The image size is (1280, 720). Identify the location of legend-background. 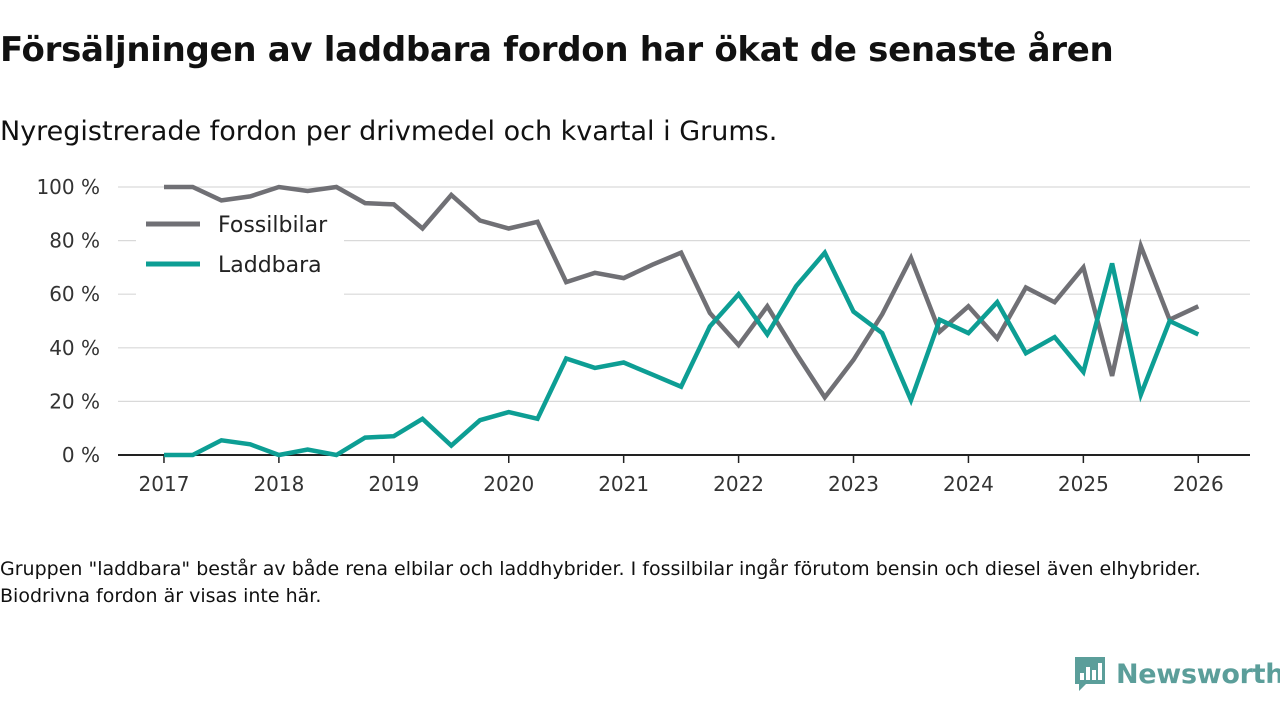
(240, 250).